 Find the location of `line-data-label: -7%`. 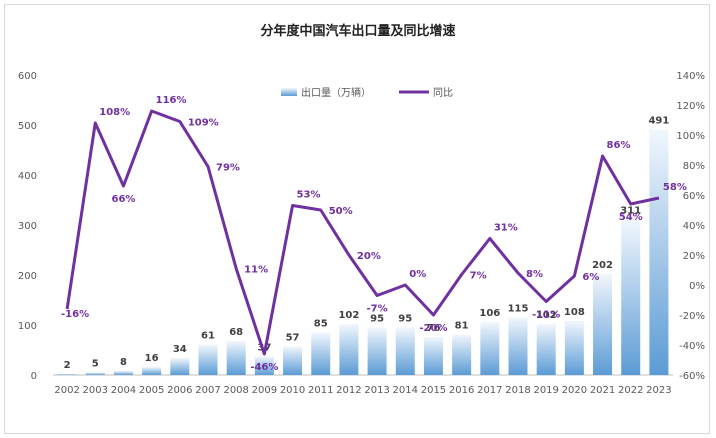

line-data-label: -7% is located at coordinates (377, 309).